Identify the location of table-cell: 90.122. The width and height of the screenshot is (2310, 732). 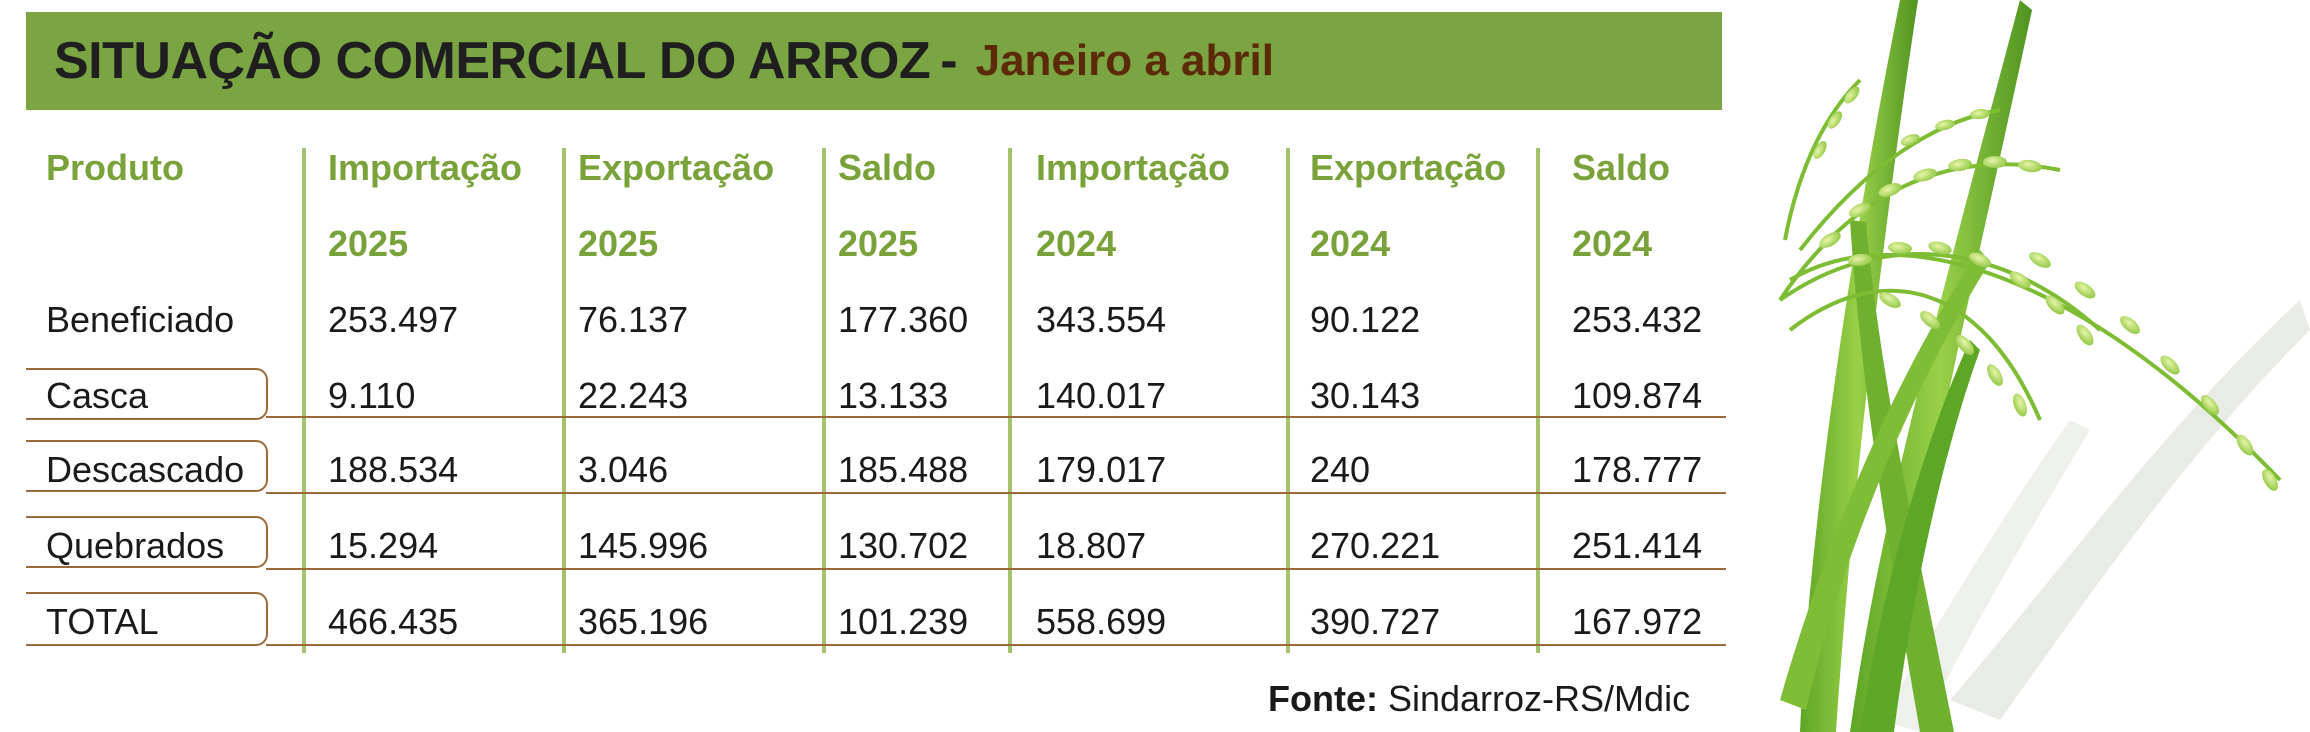
(1365, 319).